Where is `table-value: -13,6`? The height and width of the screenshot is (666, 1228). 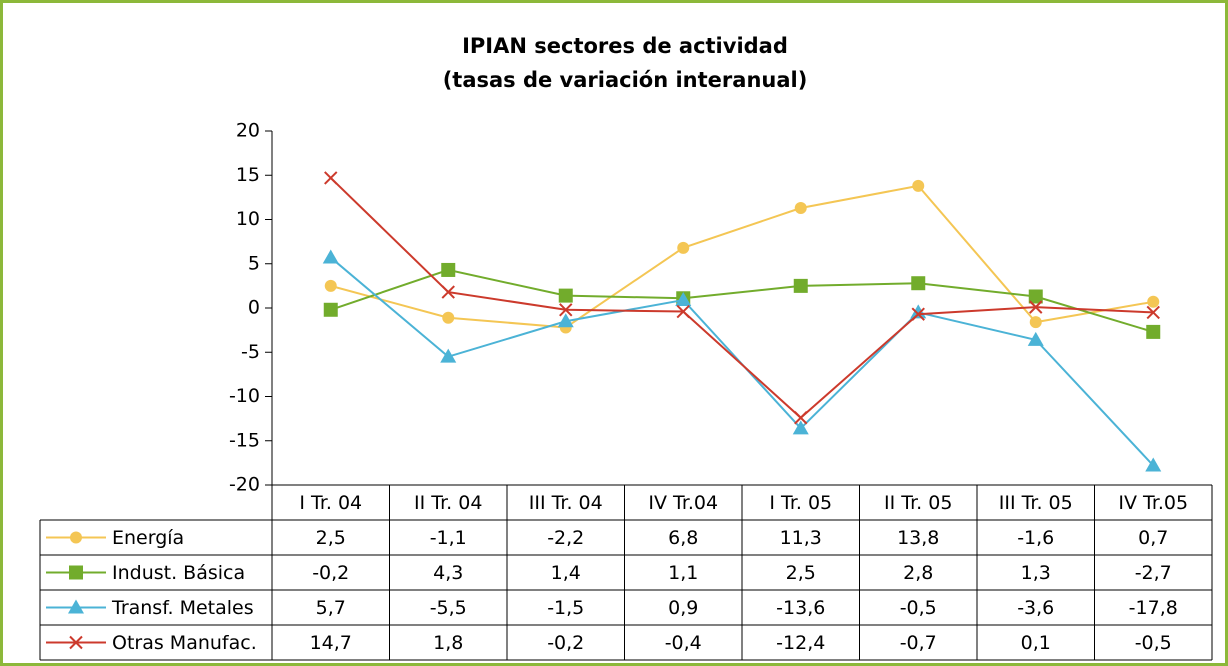 table-value: -13,6 is located at coordinates (800, 608).